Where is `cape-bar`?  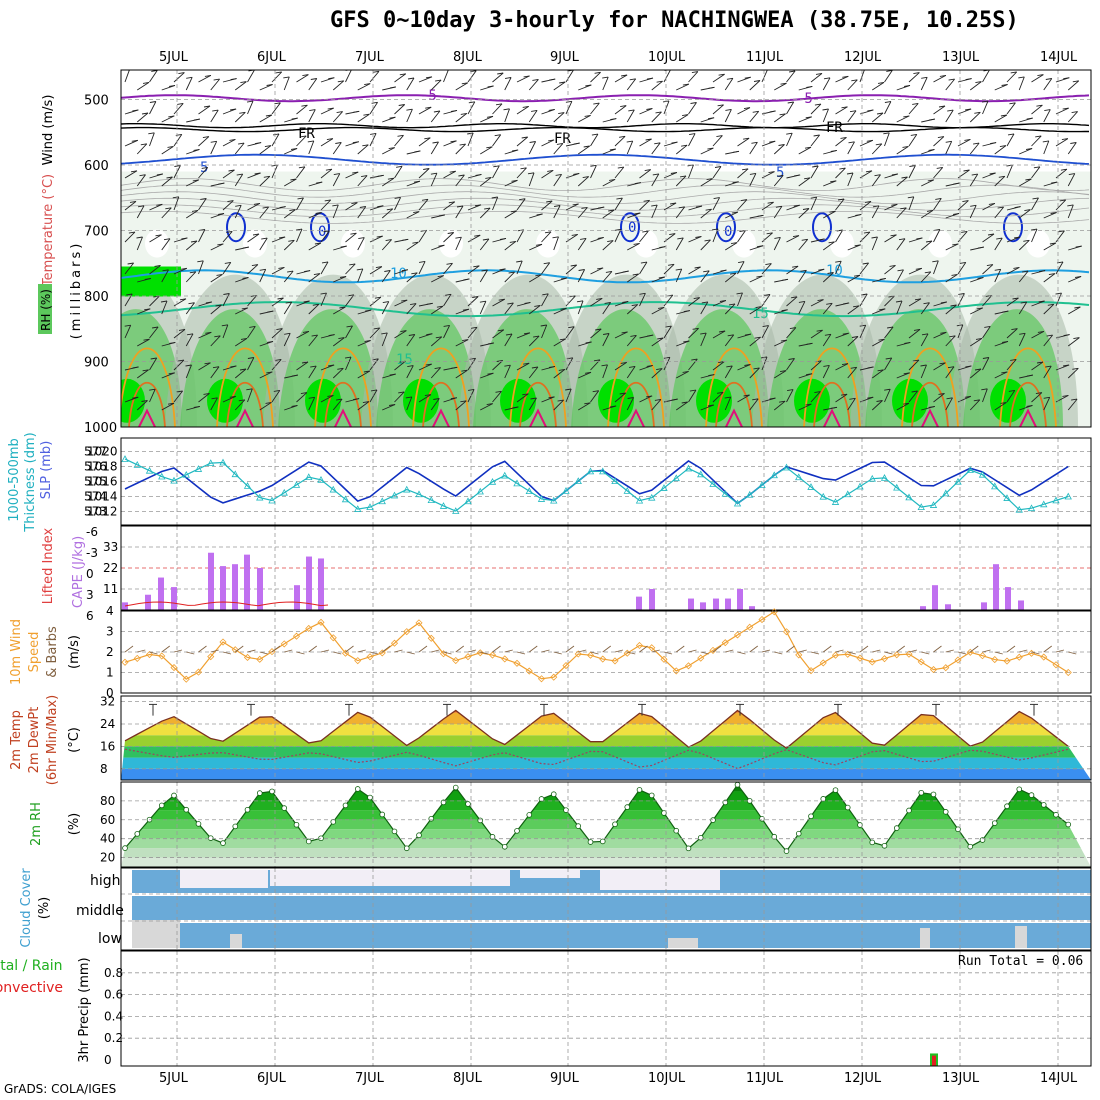 cape-bar is located at coordinates (652, 599).